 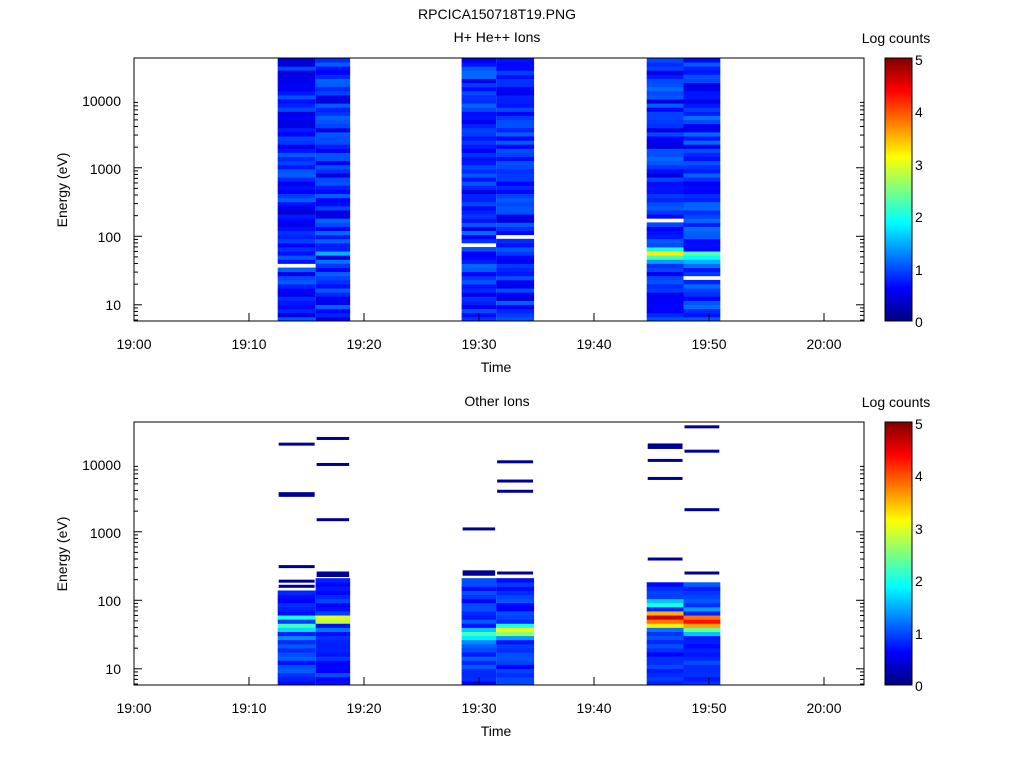 What do you see at coordinates (823, 708) in the screenshot?
I see `svg-text: 20:00` at bounding box center [823, 708].